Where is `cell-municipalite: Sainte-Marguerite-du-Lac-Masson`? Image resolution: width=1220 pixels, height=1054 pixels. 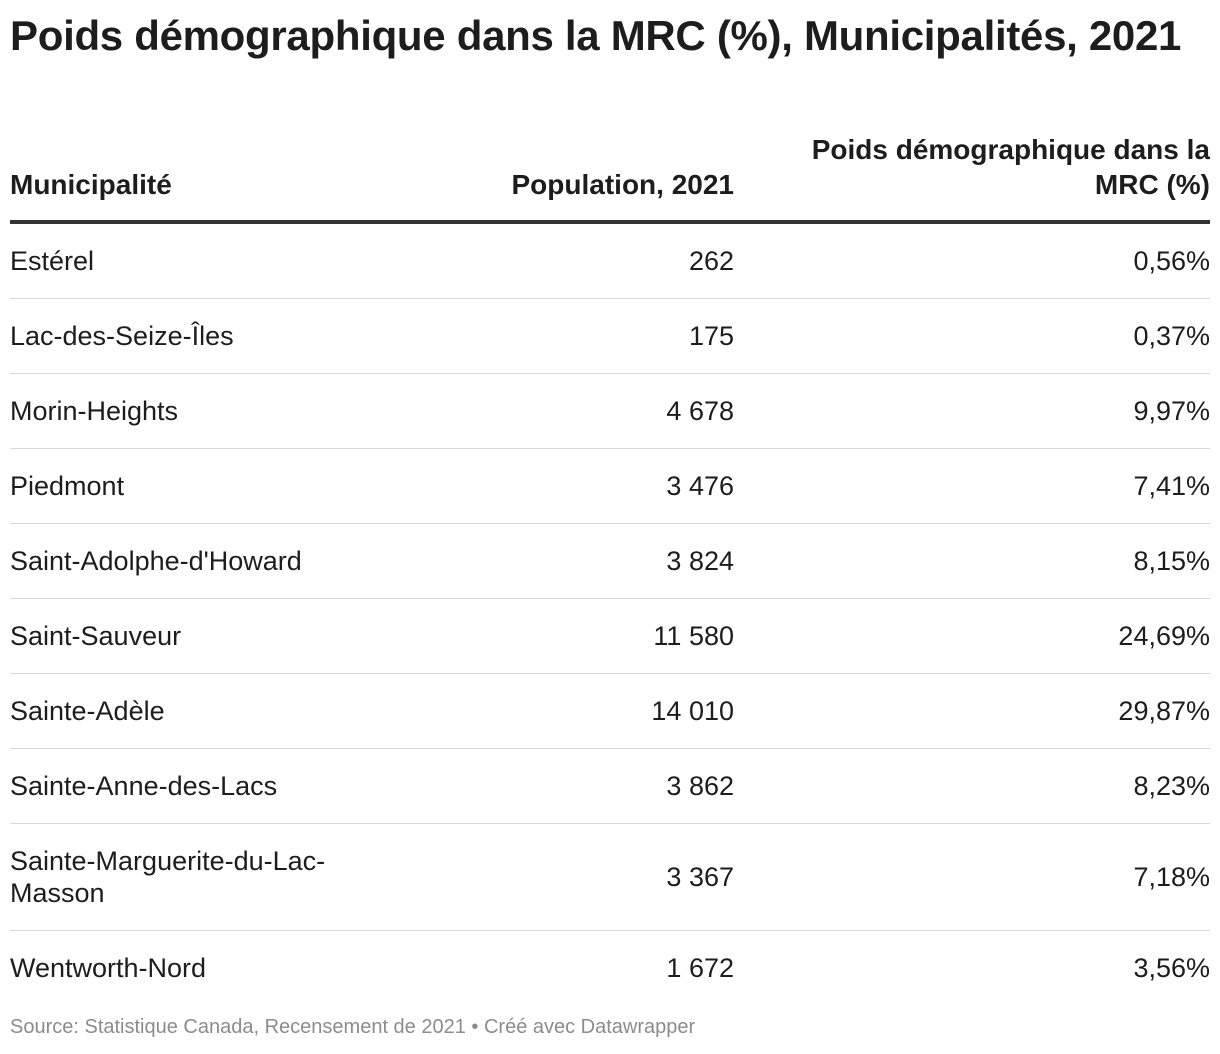 cell-municipalite: Sainte-Marguerite-du-Lac-Masson is located at coordinates (192, 877).